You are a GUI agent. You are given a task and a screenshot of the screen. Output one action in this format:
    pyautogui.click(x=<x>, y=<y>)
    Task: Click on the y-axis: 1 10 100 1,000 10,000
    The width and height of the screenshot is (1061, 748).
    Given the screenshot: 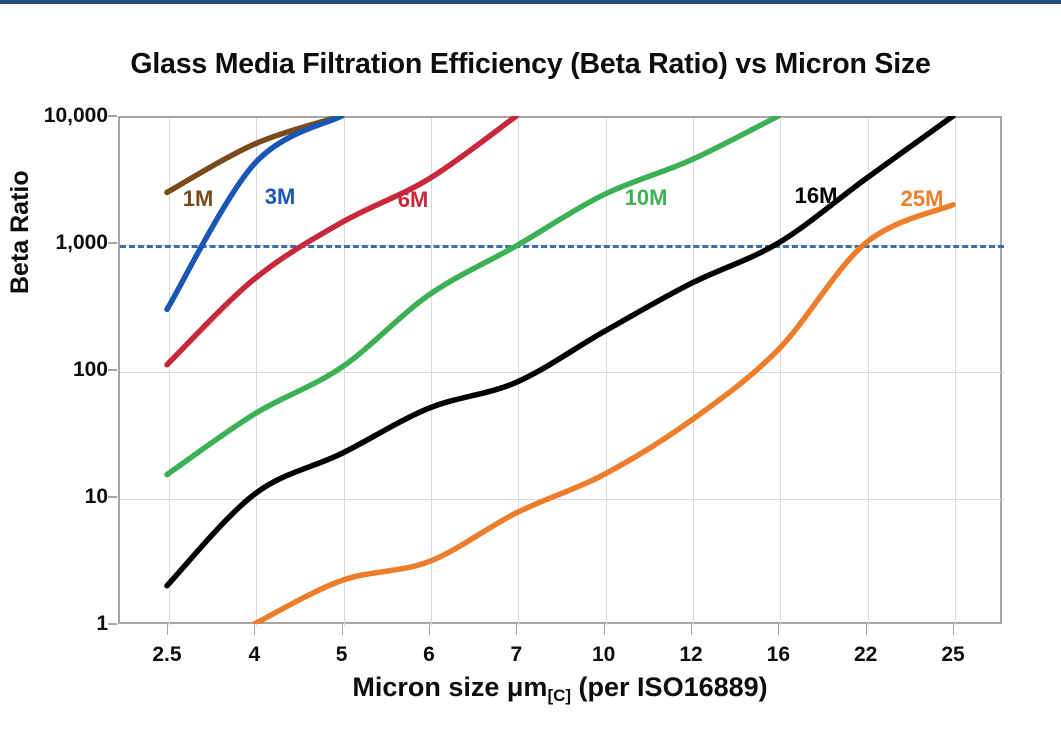 What is the action you would take?
    pyautogui.click(x=58, y=369)
    